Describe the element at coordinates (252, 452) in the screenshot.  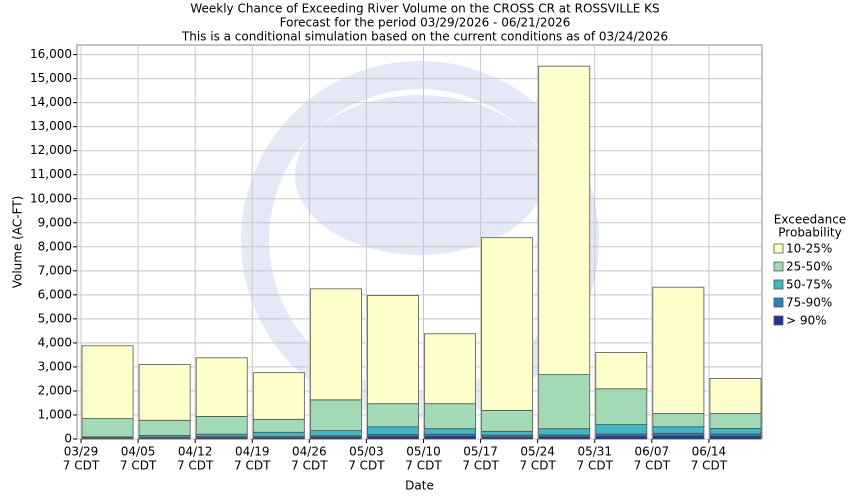
I see `x-tick-label: 04/19` at that location.